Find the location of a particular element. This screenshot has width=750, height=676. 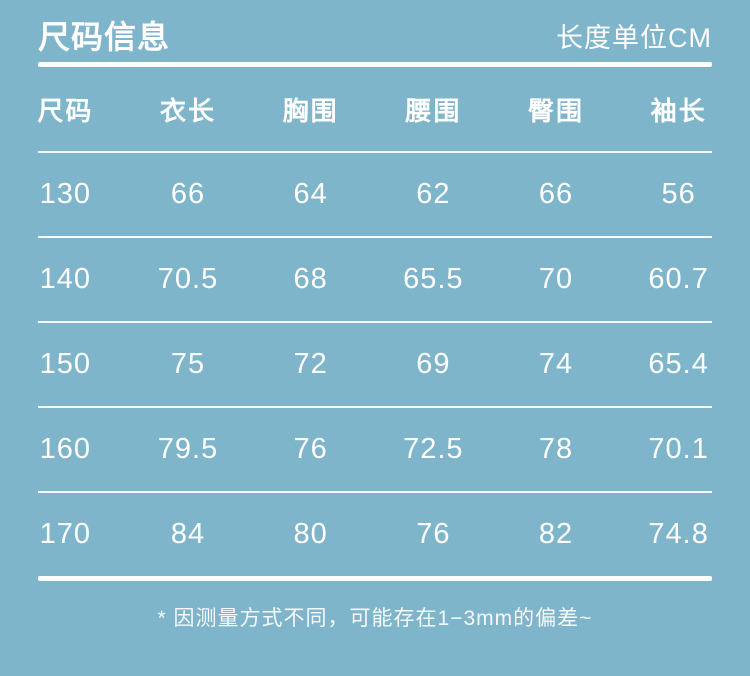

table-row-130: 130 66 64 62 66 56 is located at coordinates (375, 194).